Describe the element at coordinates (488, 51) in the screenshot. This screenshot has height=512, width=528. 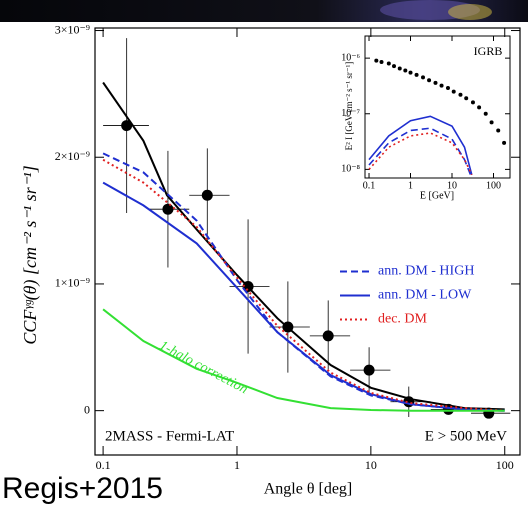
I see `inset-title: IGRB` at that location.